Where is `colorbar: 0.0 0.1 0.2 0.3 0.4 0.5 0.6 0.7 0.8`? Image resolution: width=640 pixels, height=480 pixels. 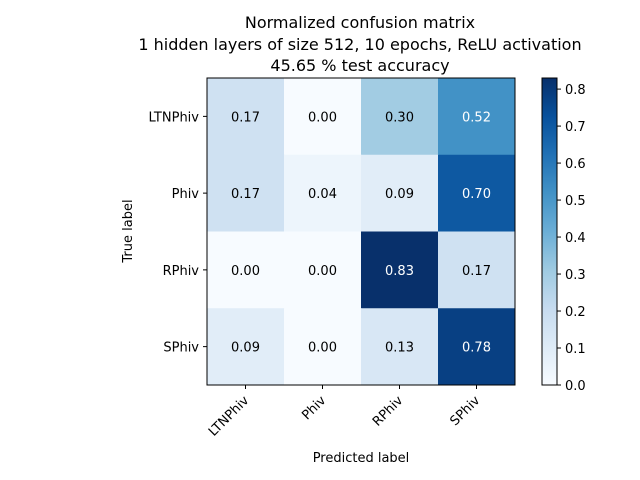
colorbar: 0.0 0.1 0.2 0.3 0.4 0.5 0.6 0.7 0.8 is located at coordinates (563, 235).